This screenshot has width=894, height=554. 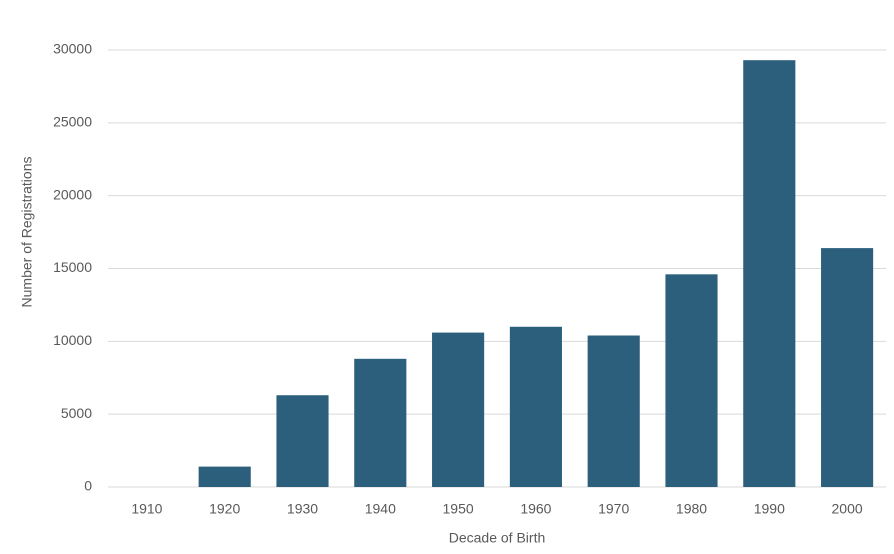 I want to click on y-tick-label: 5000, so click(x=76, y=413).